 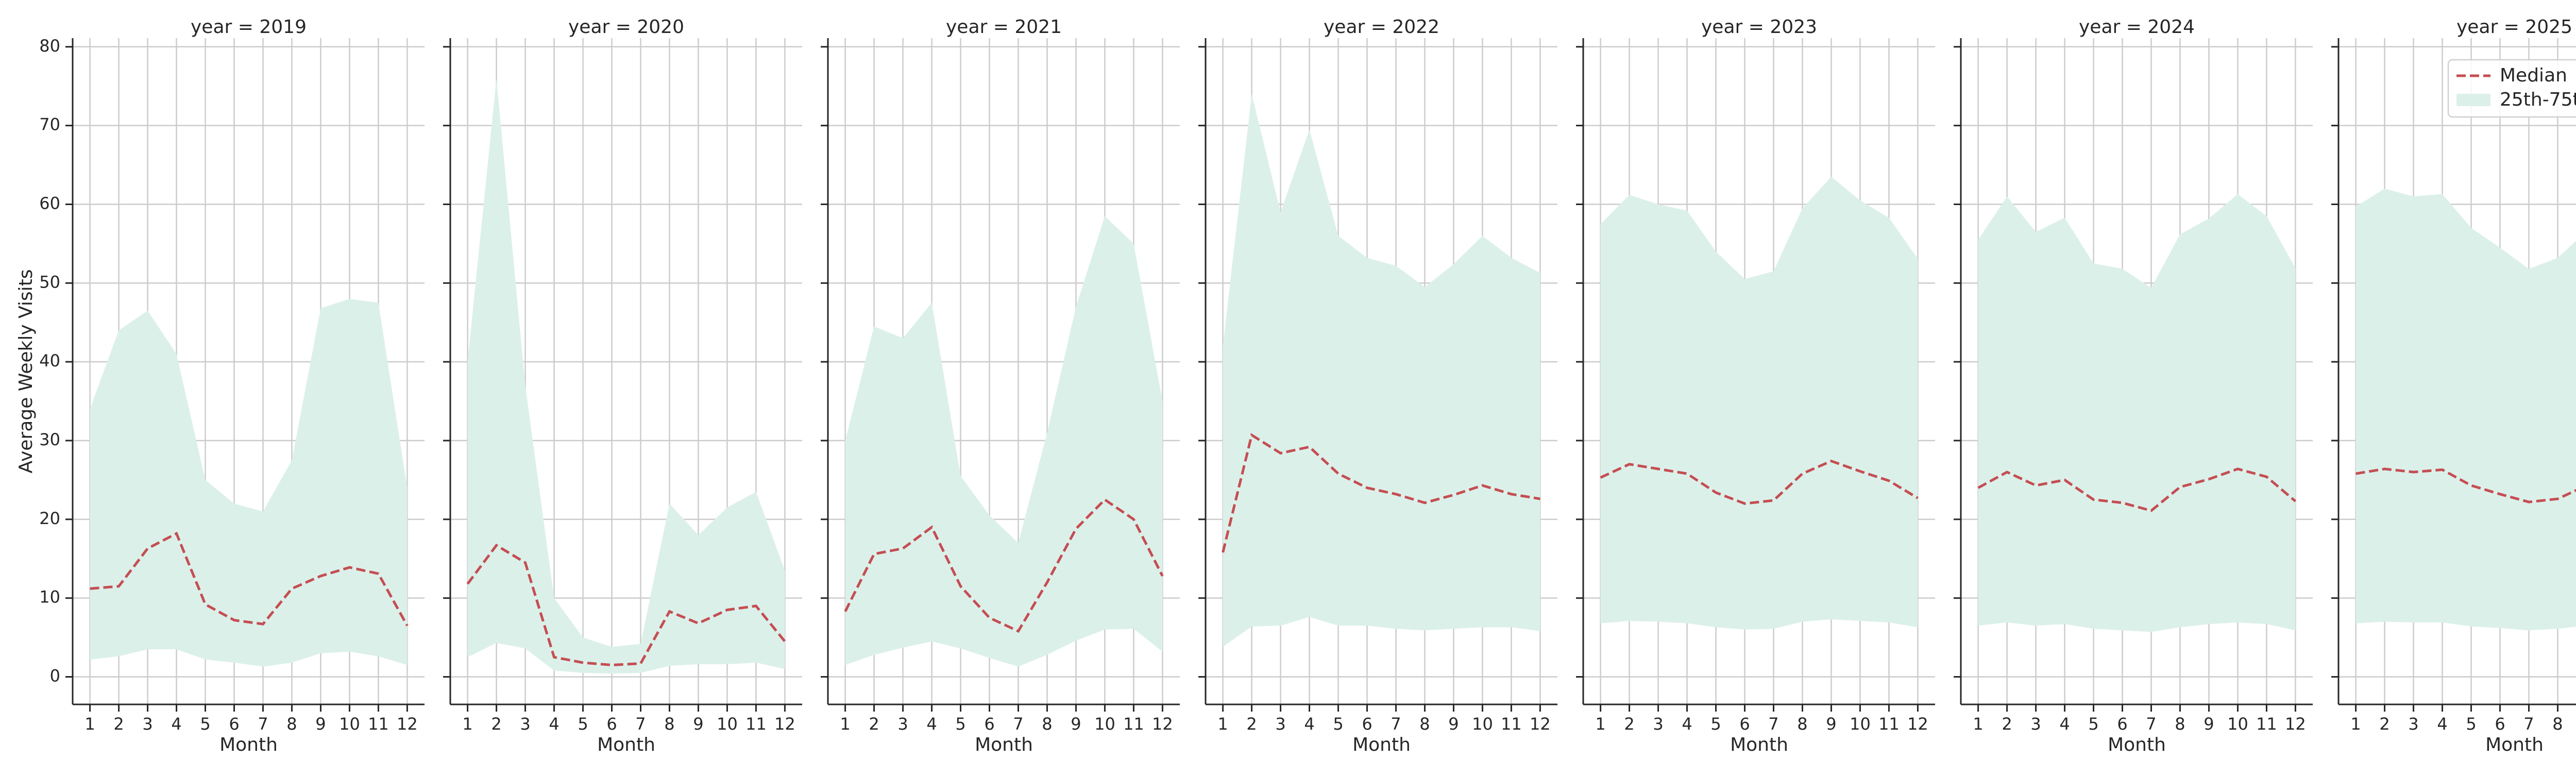 I want to click on y-tick-label: 30, so click(x=49, y=439).